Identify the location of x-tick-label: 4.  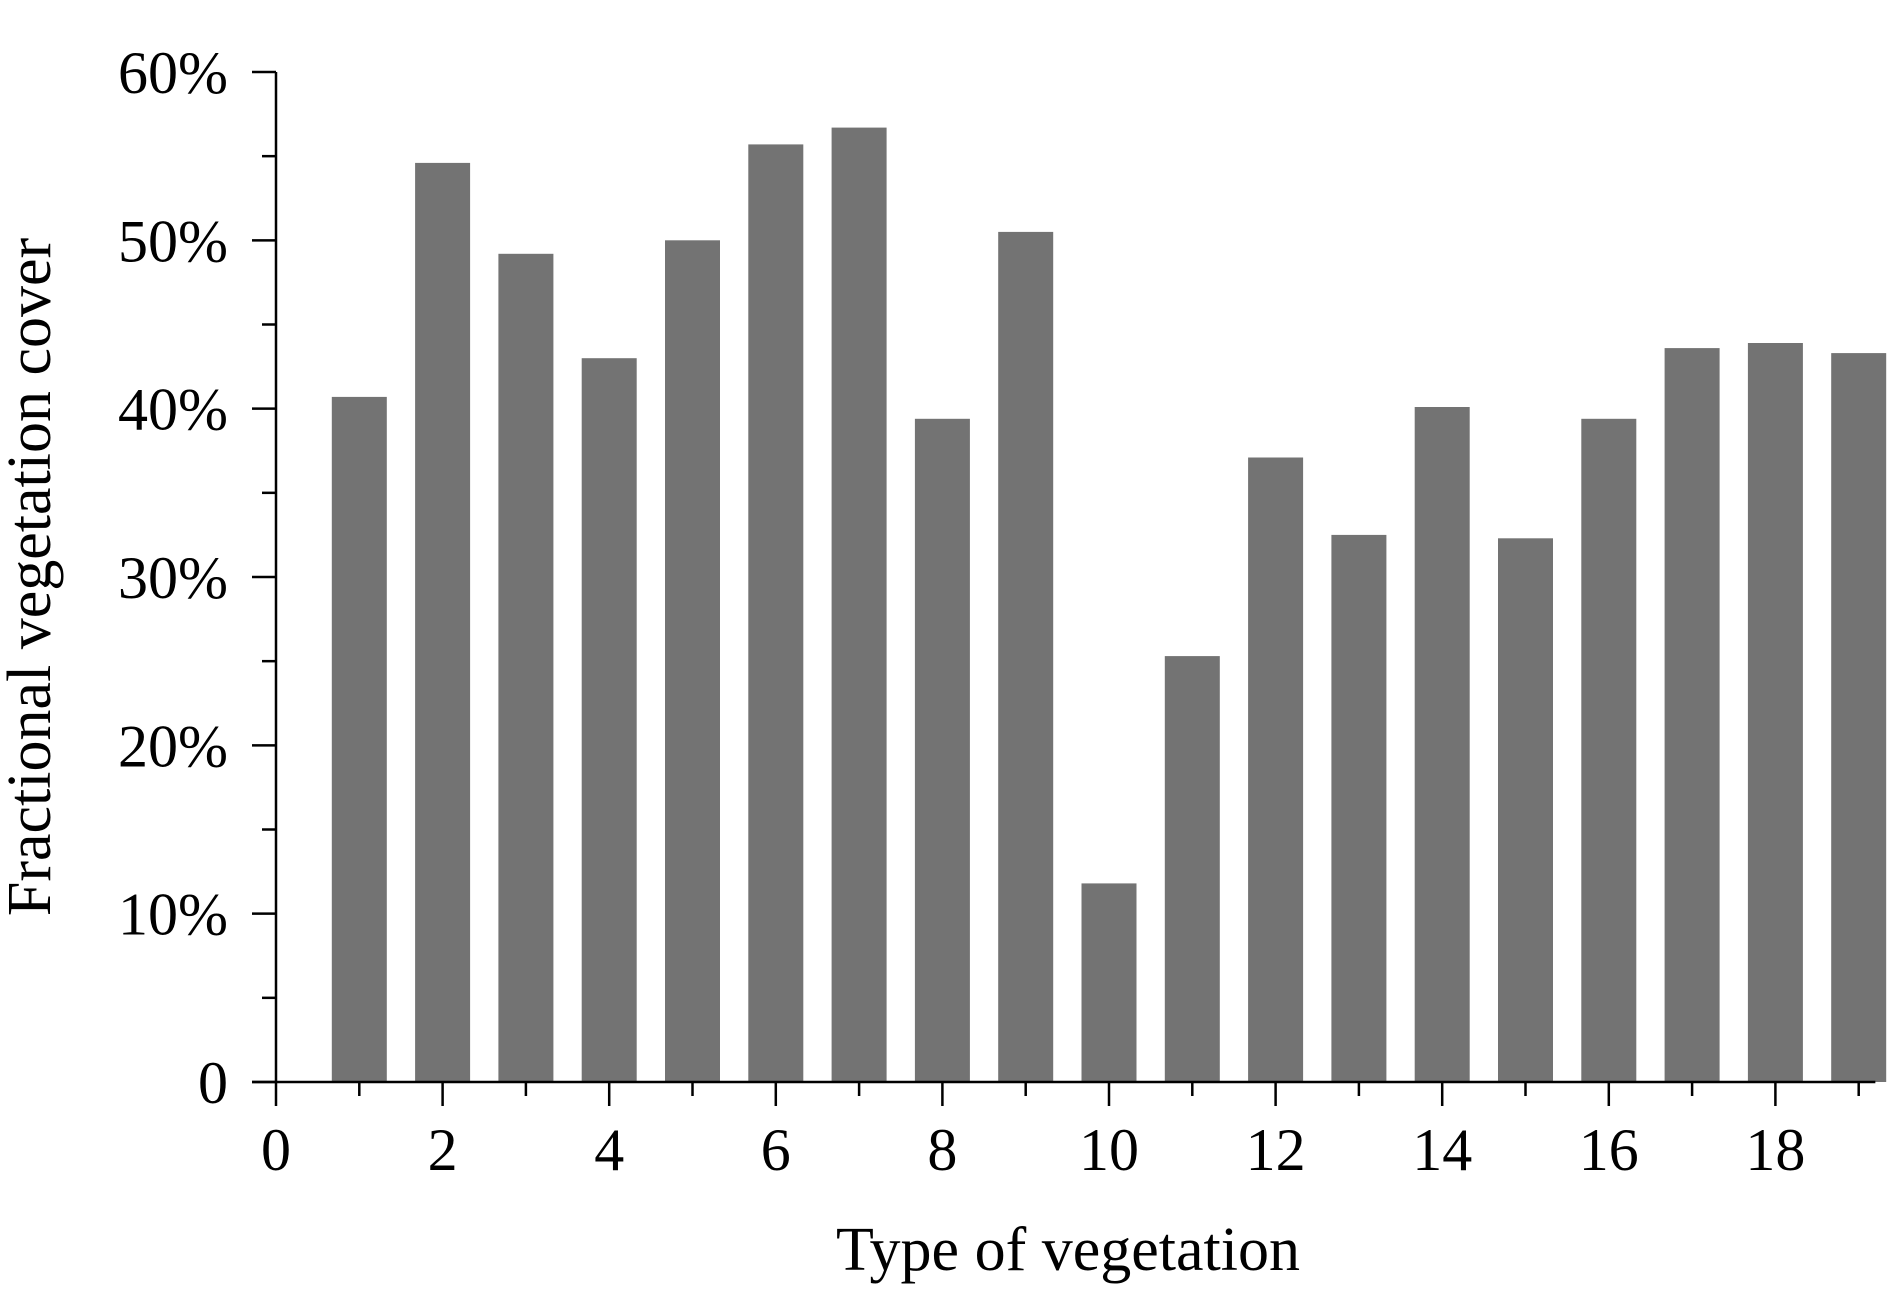
(609, 1150).